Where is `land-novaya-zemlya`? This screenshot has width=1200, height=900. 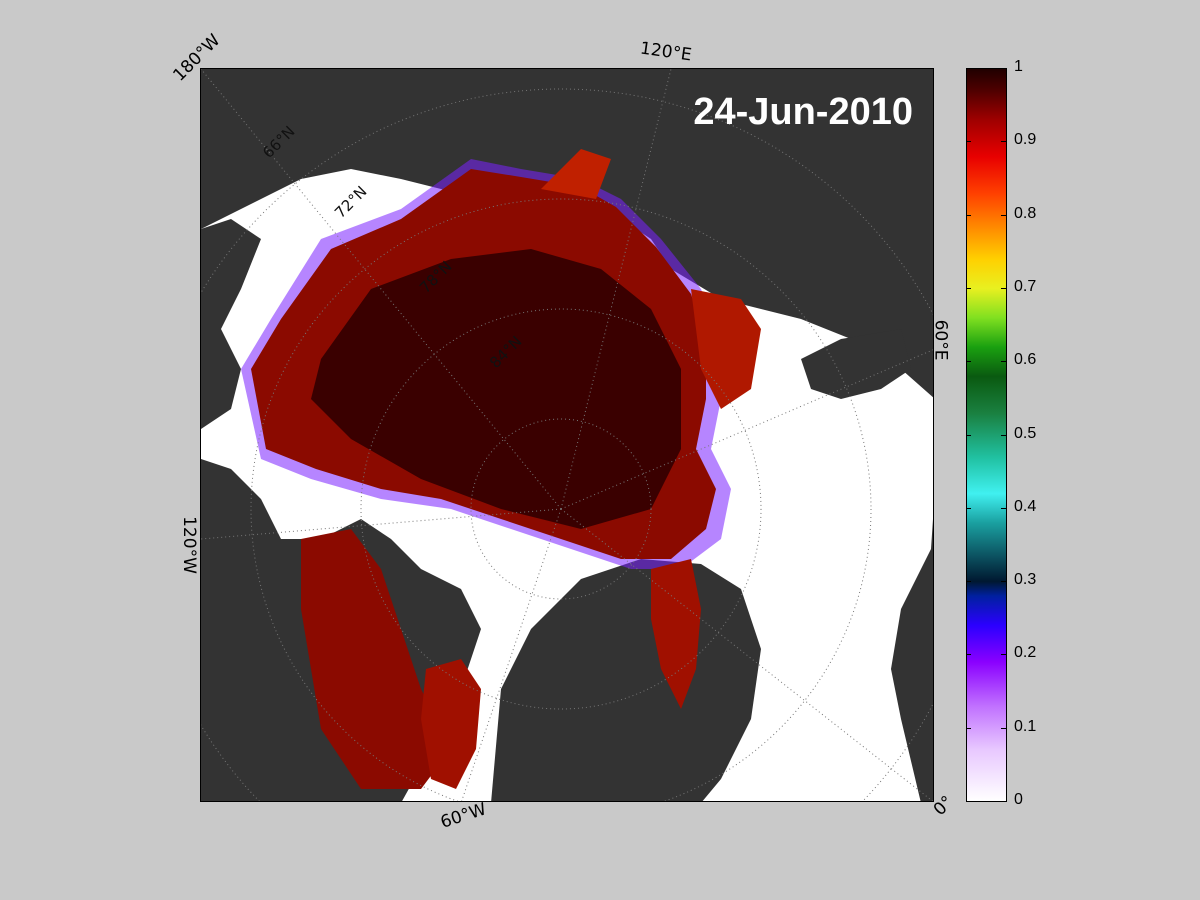 land-novaya-zemlya is located at coordinates (856, 364).